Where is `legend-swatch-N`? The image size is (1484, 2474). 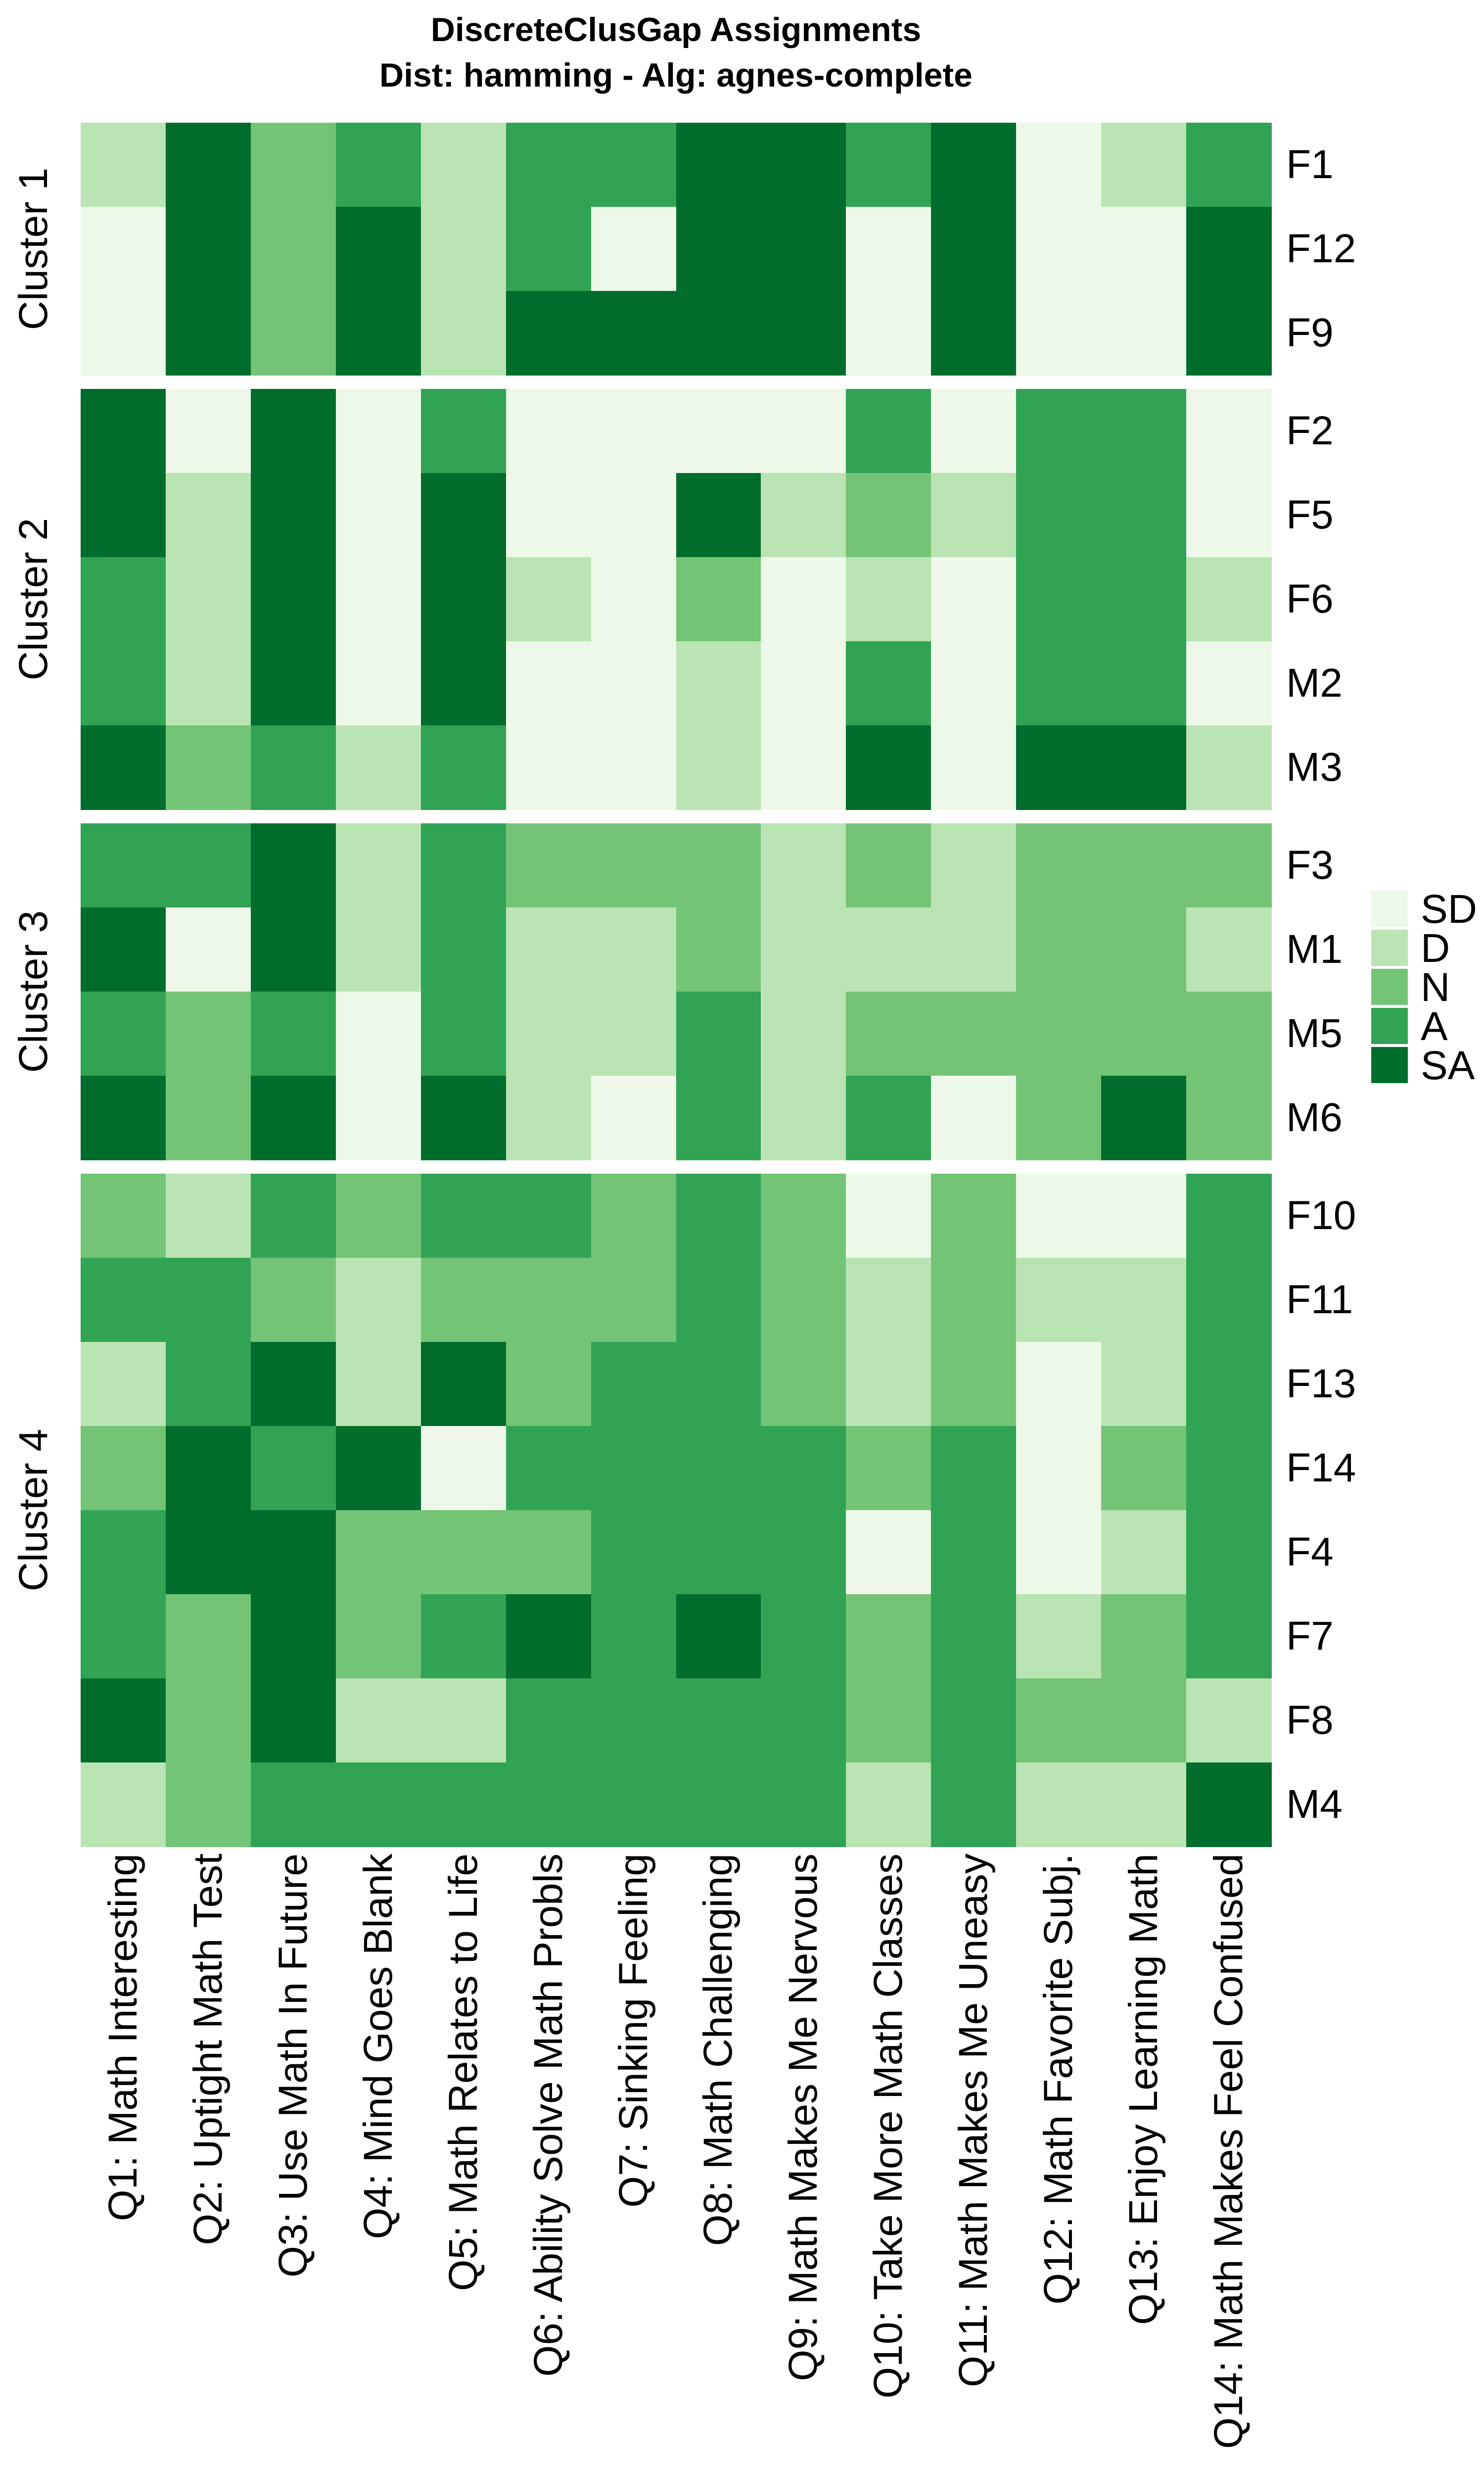 legend-swatch-N is located at coordinates (1389, 987).